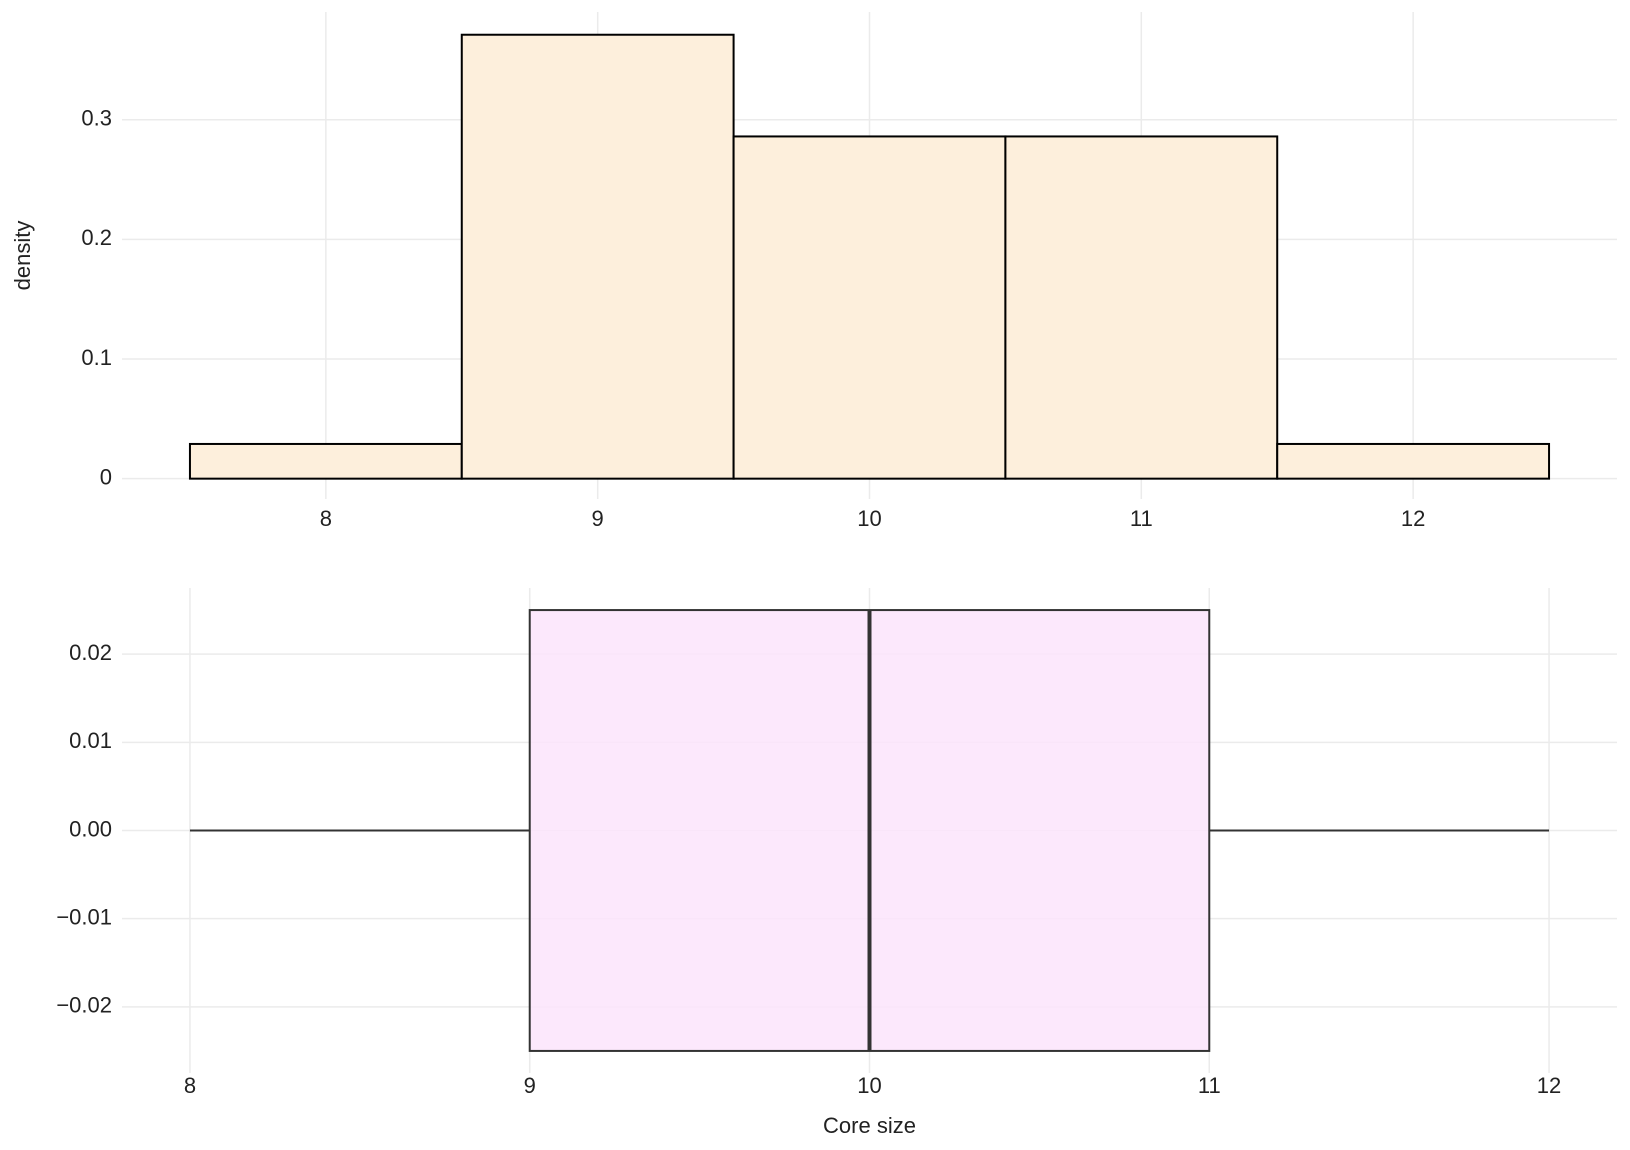 This screenshot has height=1150, width=1630. I want to click on y-tick-label: 0.1, so click(96, 357).